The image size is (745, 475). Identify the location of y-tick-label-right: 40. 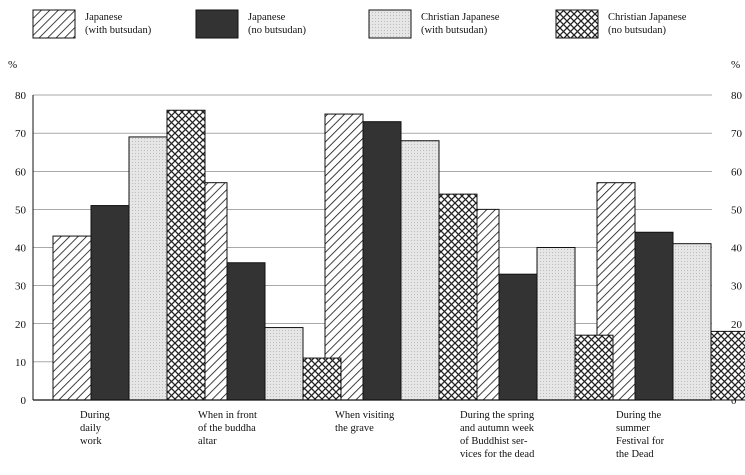
(737, 249).